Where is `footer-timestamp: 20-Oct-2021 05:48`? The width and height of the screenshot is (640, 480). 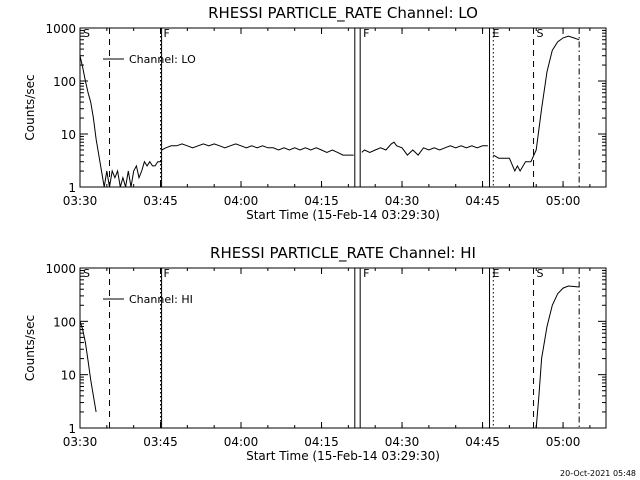
footer-timestamp: 20-Oct-2021 05:48 is located at coordinates (598, 473).